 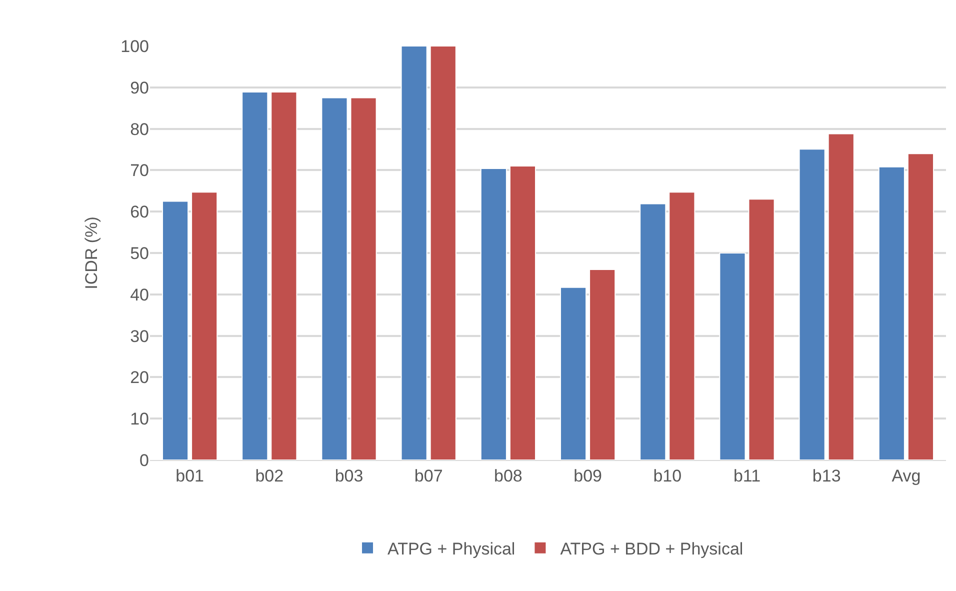 What do you see at coordinates (906, 476) in the screenshot?
I see `x-tick-label: Avg` at bounding box center [906, 476].